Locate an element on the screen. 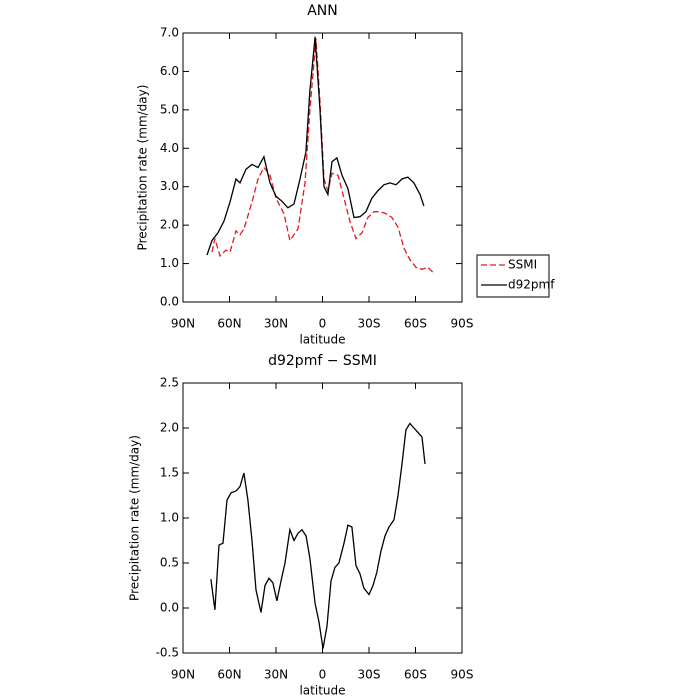 This screenshot has height=700, width=700. legend-box is located at coordinates (513, 276).